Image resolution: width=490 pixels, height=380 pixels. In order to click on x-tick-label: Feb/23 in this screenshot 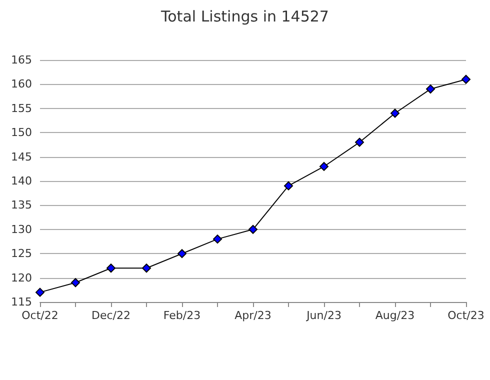, I will do `click(182, 315)`.